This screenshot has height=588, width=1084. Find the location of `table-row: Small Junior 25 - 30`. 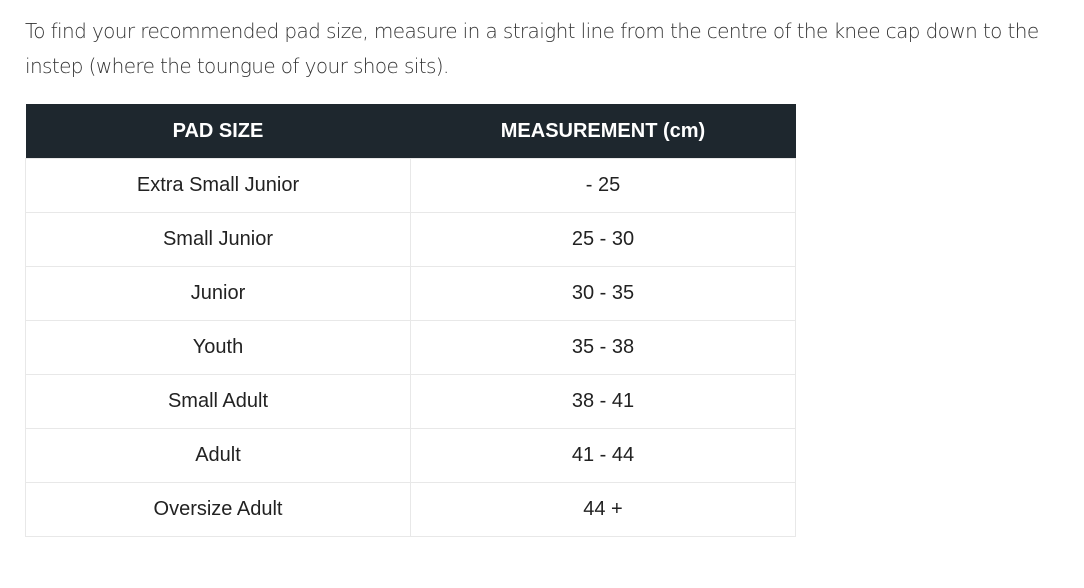

table-row: Small Junior 25 - 30 is located at coordinates (410, 239).